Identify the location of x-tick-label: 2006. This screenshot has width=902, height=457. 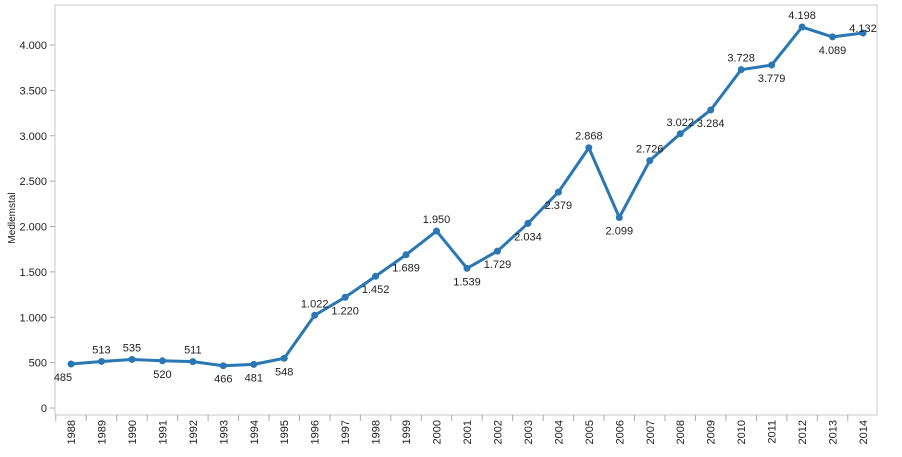
(620, 432).